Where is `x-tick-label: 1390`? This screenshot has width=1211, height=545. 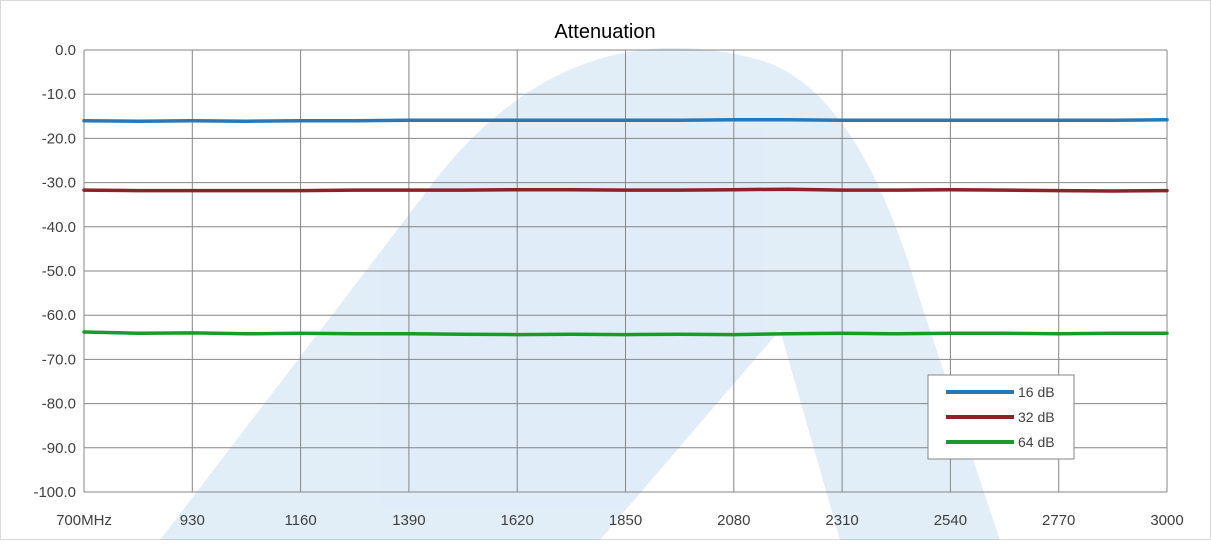 x-tick-label: 1390 is located at coordinates (408, 520).